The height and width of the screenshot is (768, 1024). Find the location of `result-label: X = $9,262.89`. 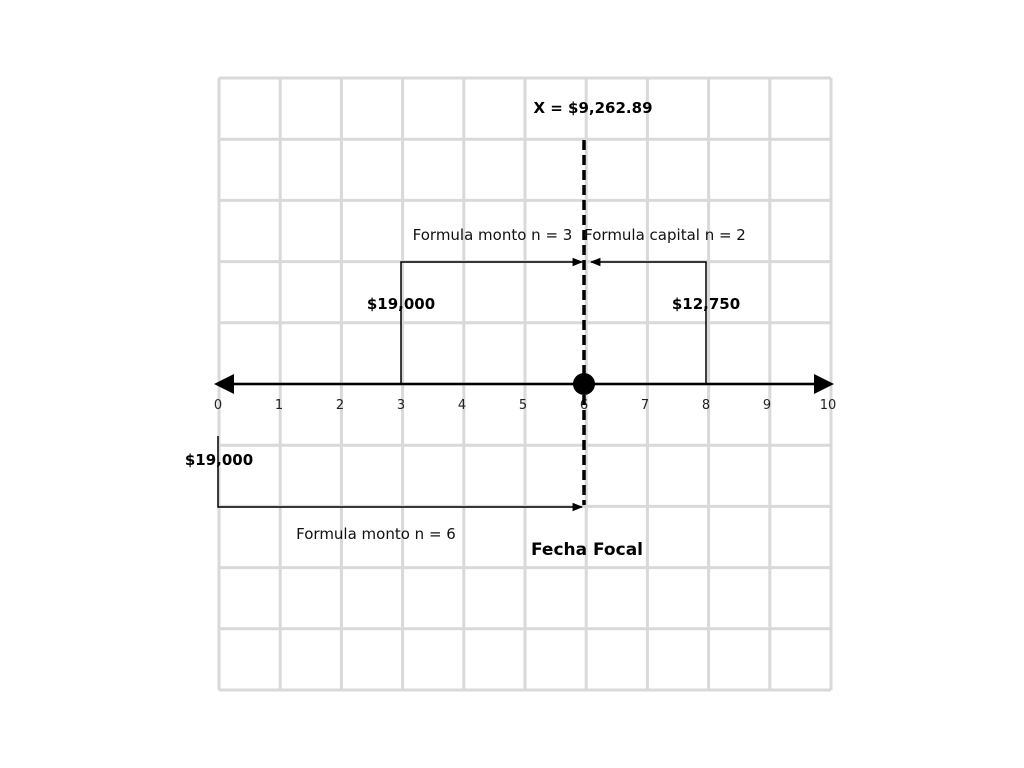

result-label: X = $9,262.89 is located at coordinates (592, 108).